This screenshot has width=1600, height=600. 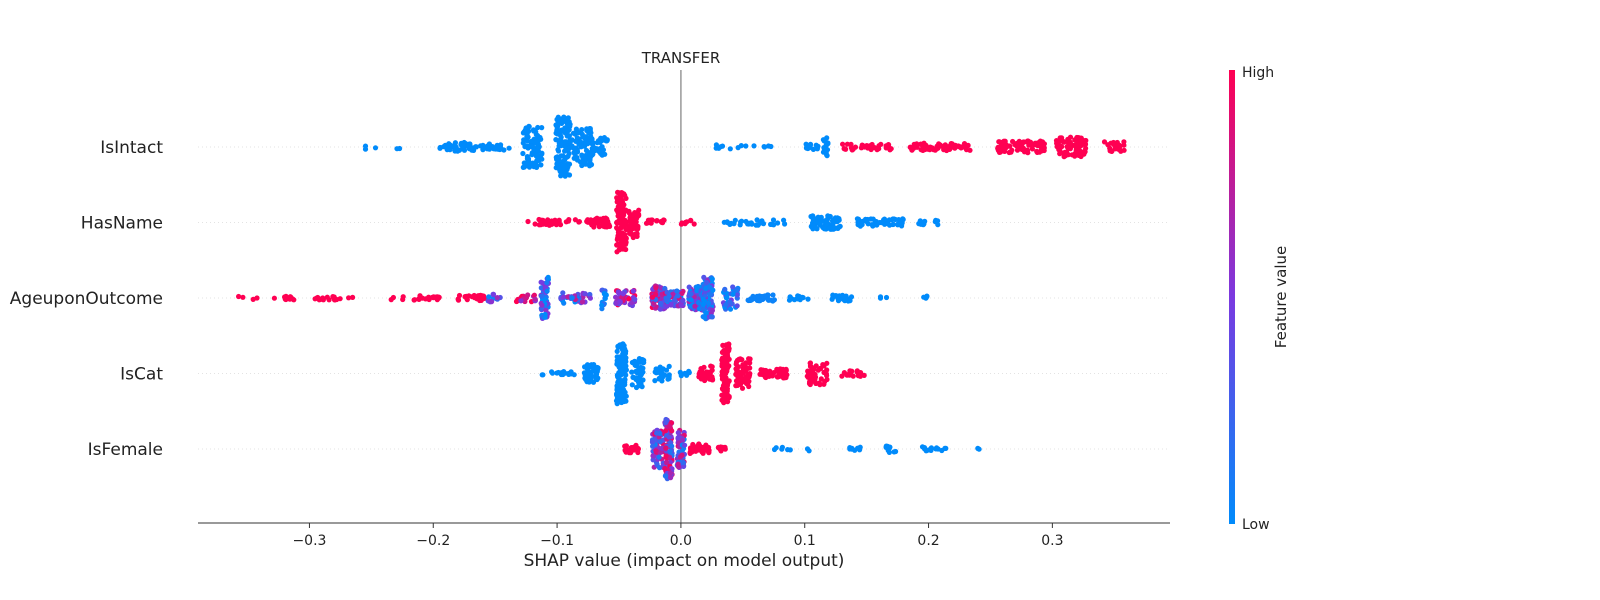 I want to click on series-IsFemale, so click(x=802, y=449).